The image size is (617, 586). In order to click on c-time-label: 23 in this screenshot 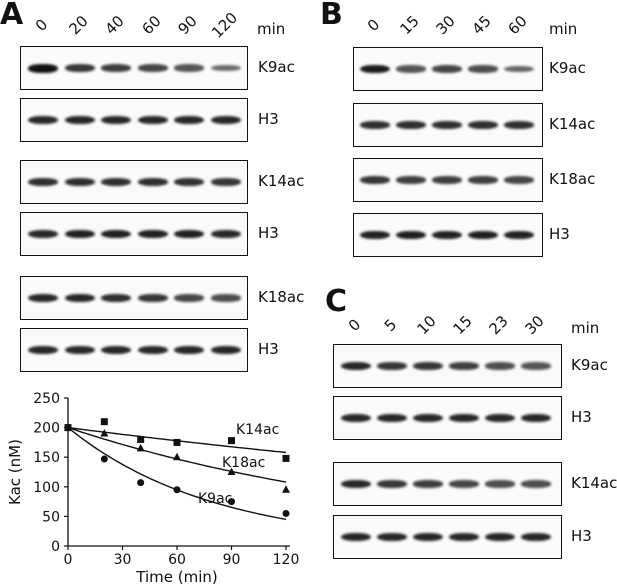, I will do `click(498, 325)`.